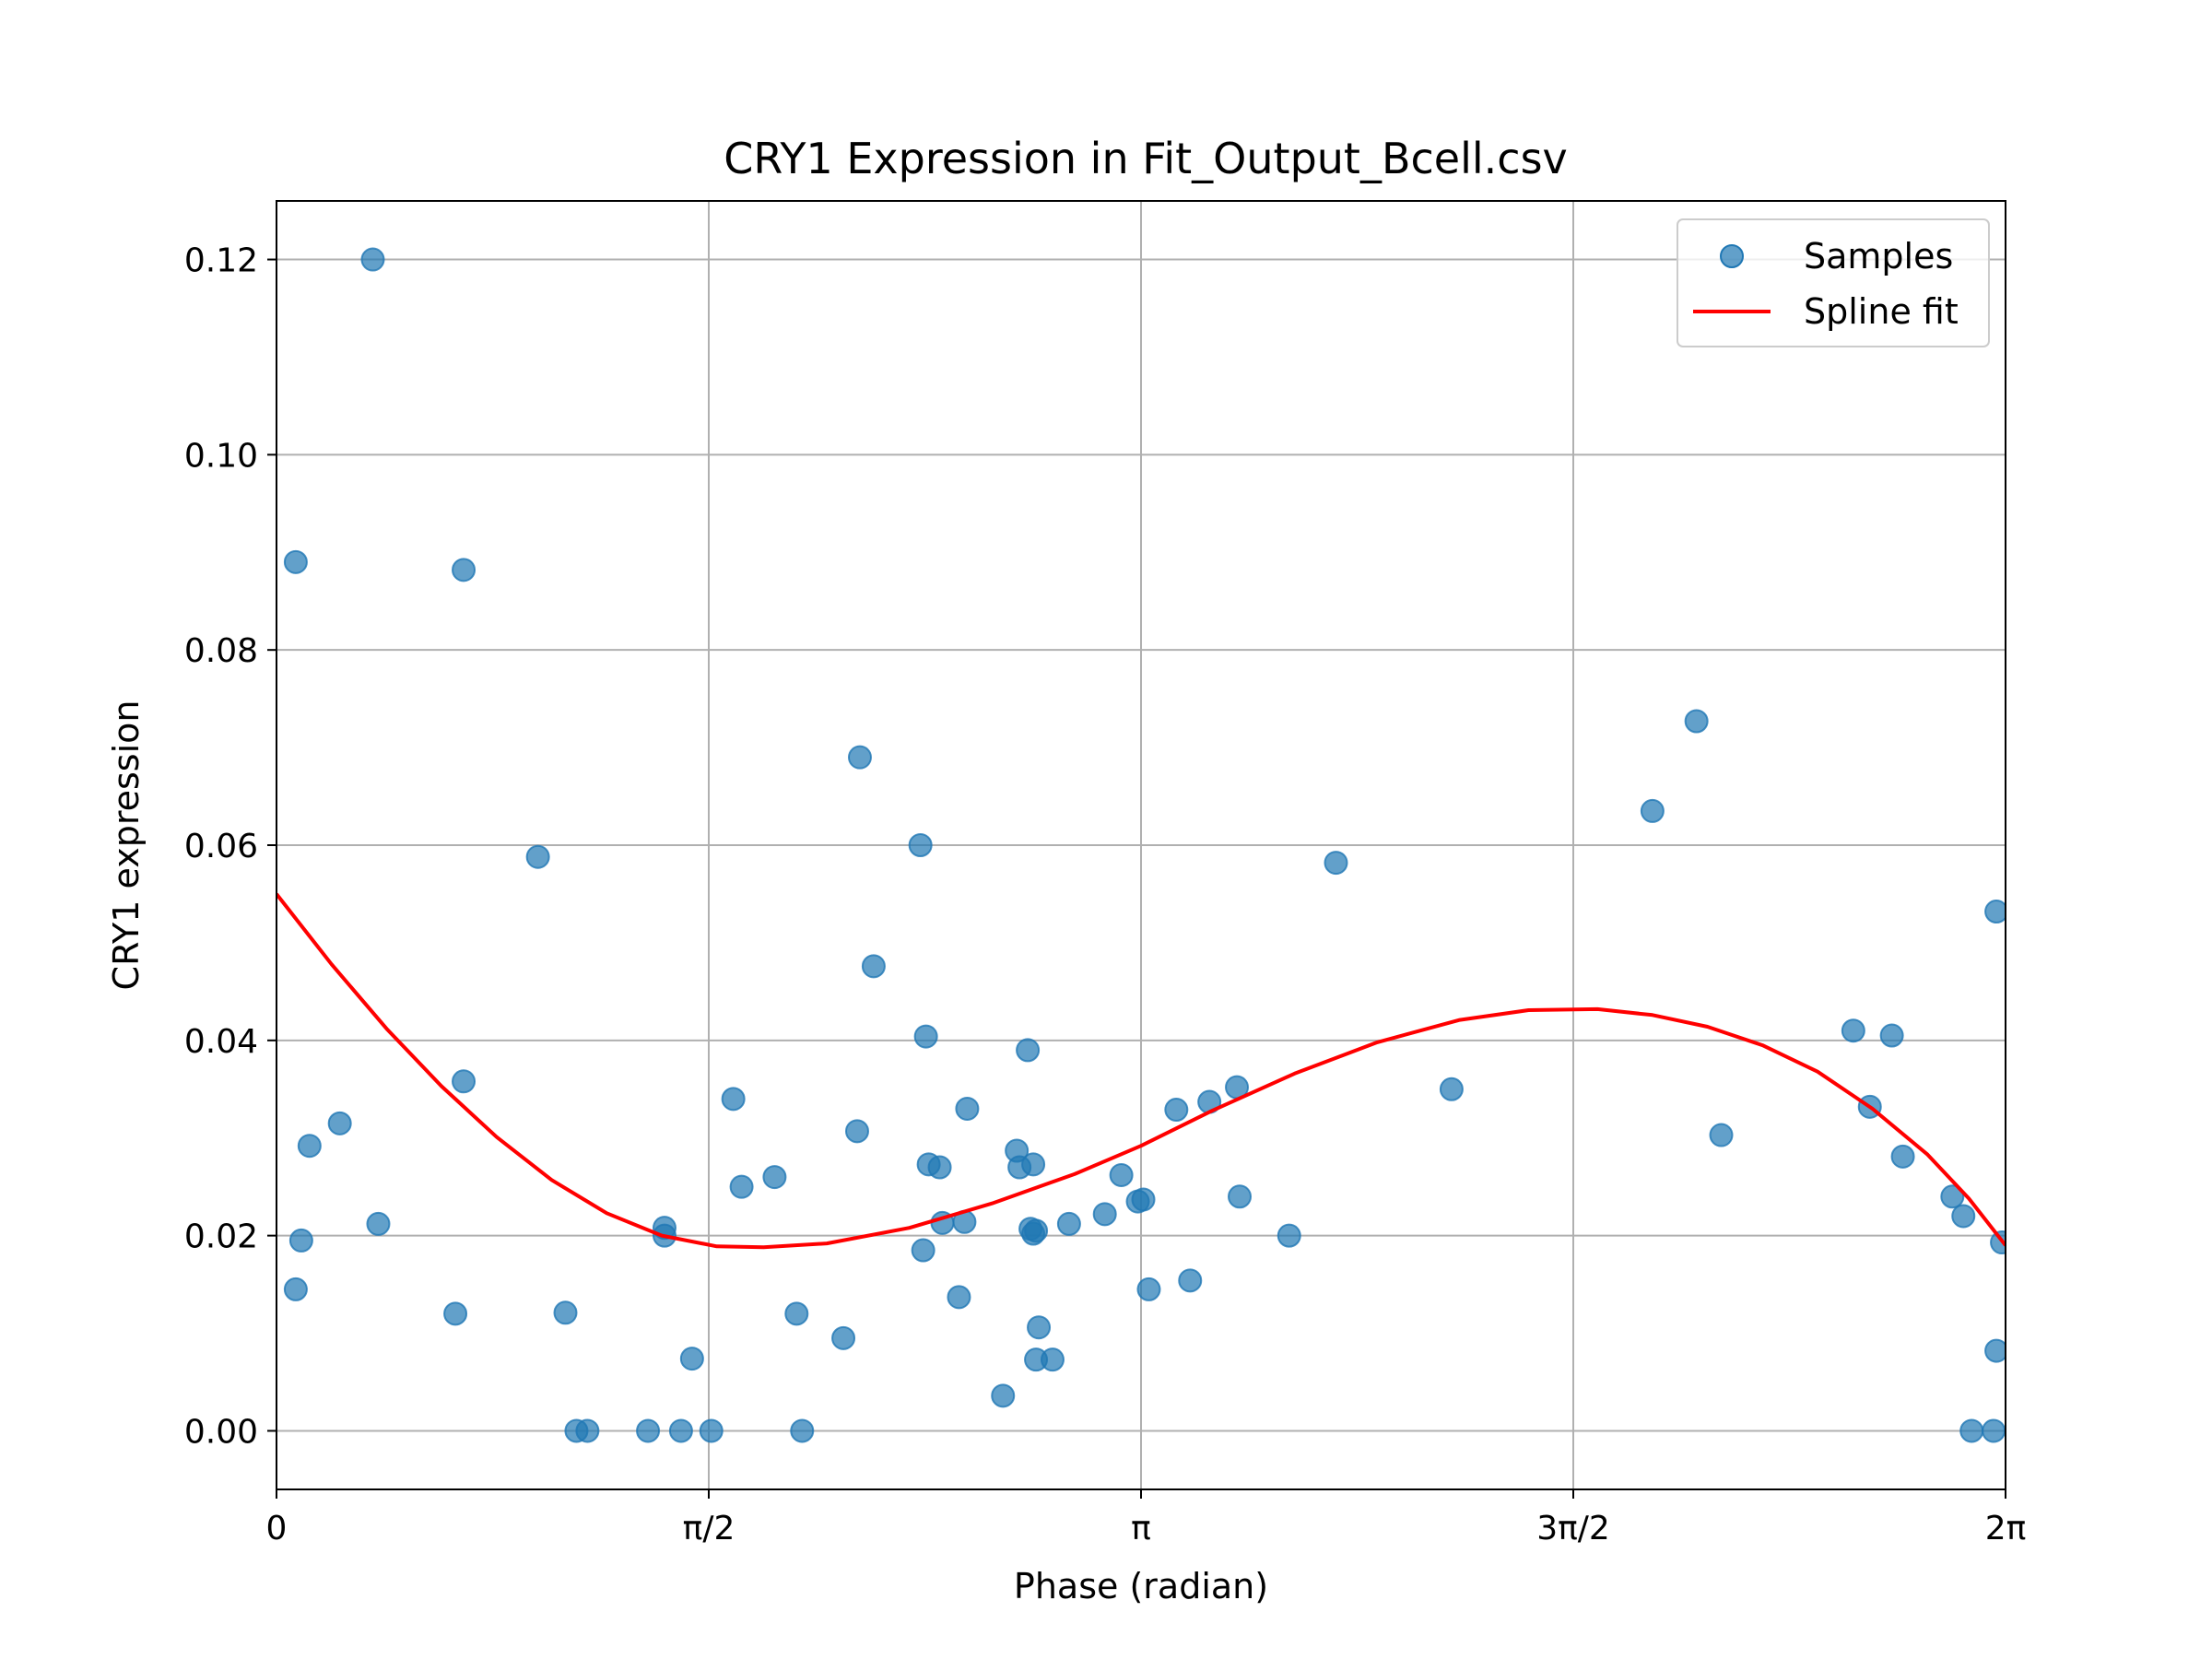 Image resolution: width=2212 pixels, height=1659 pixels. What do you see at coordinates (126, 845) in the screenshot?
I see `y-axis-label: CRY1 expression` at bounding box center [126, 845].